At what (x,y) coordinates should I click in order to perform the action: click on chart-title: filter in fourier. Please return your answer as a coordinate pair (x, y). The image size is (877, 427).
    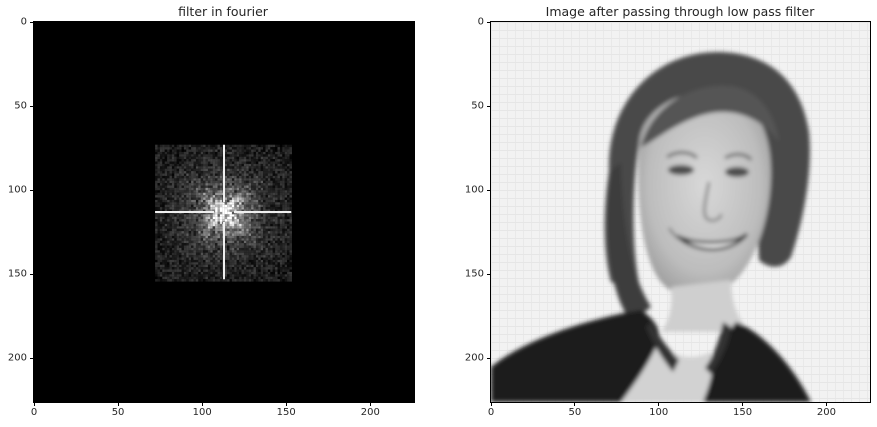
    Looking at the image, I should click on (223, 11).